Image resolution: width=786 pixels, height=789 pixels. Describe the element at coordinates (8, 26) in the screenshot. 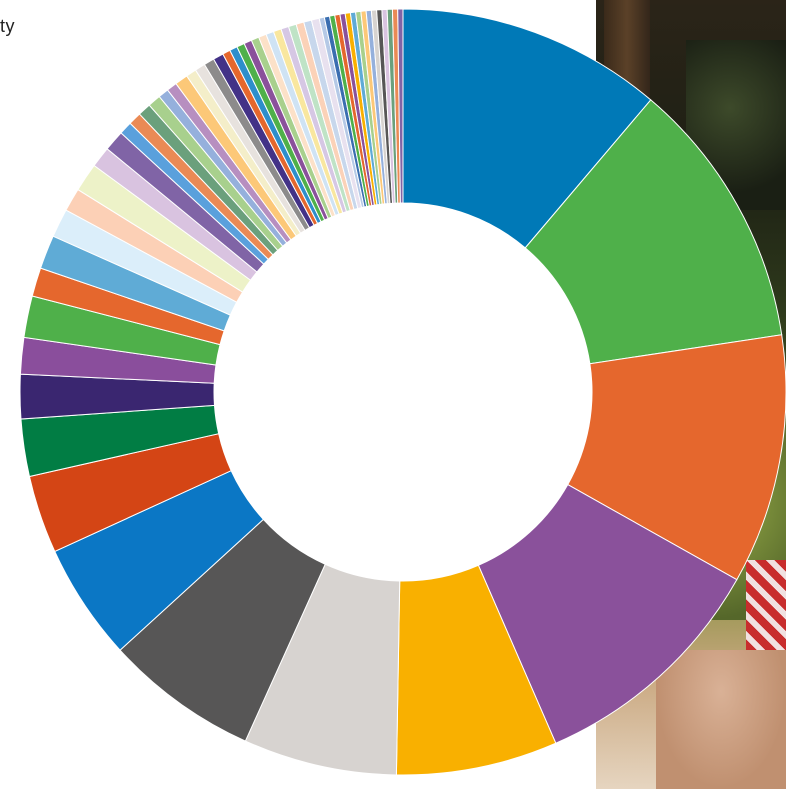

I see `corner-text: ty` at that location.